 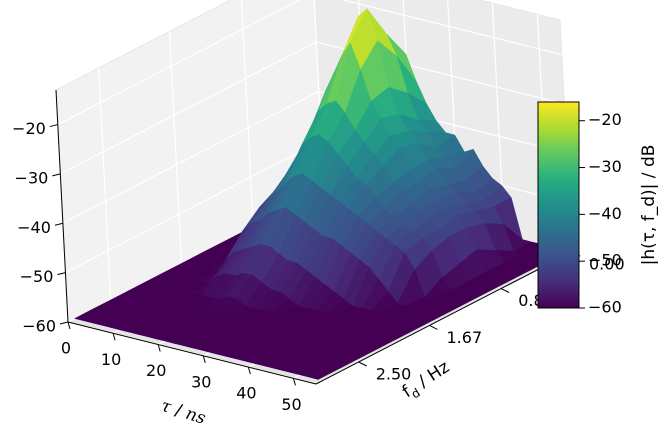 What do you see at coordinates (558, 205) in the screenshot?
I see `colorbar` at bounding box center [558, 205].